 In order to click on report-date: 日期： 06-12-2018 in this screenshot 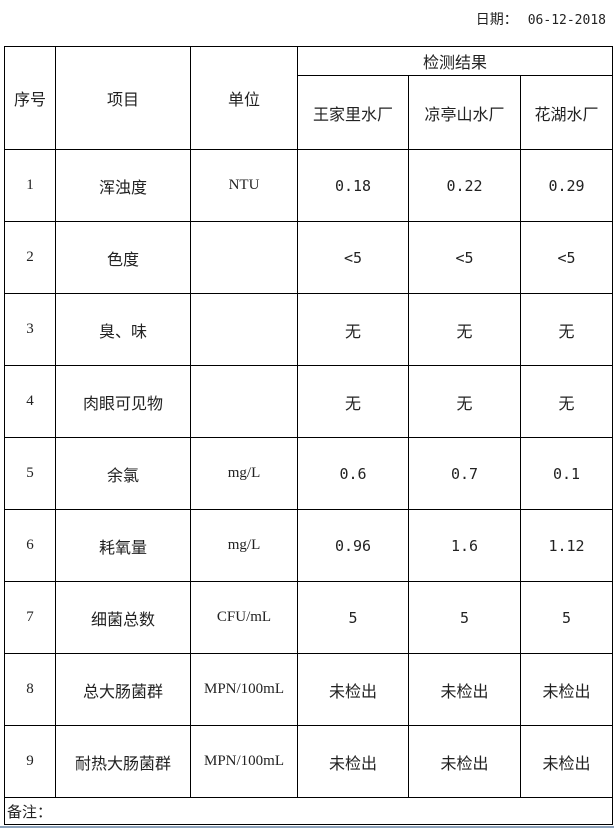, I will do `click(541, 19)`.